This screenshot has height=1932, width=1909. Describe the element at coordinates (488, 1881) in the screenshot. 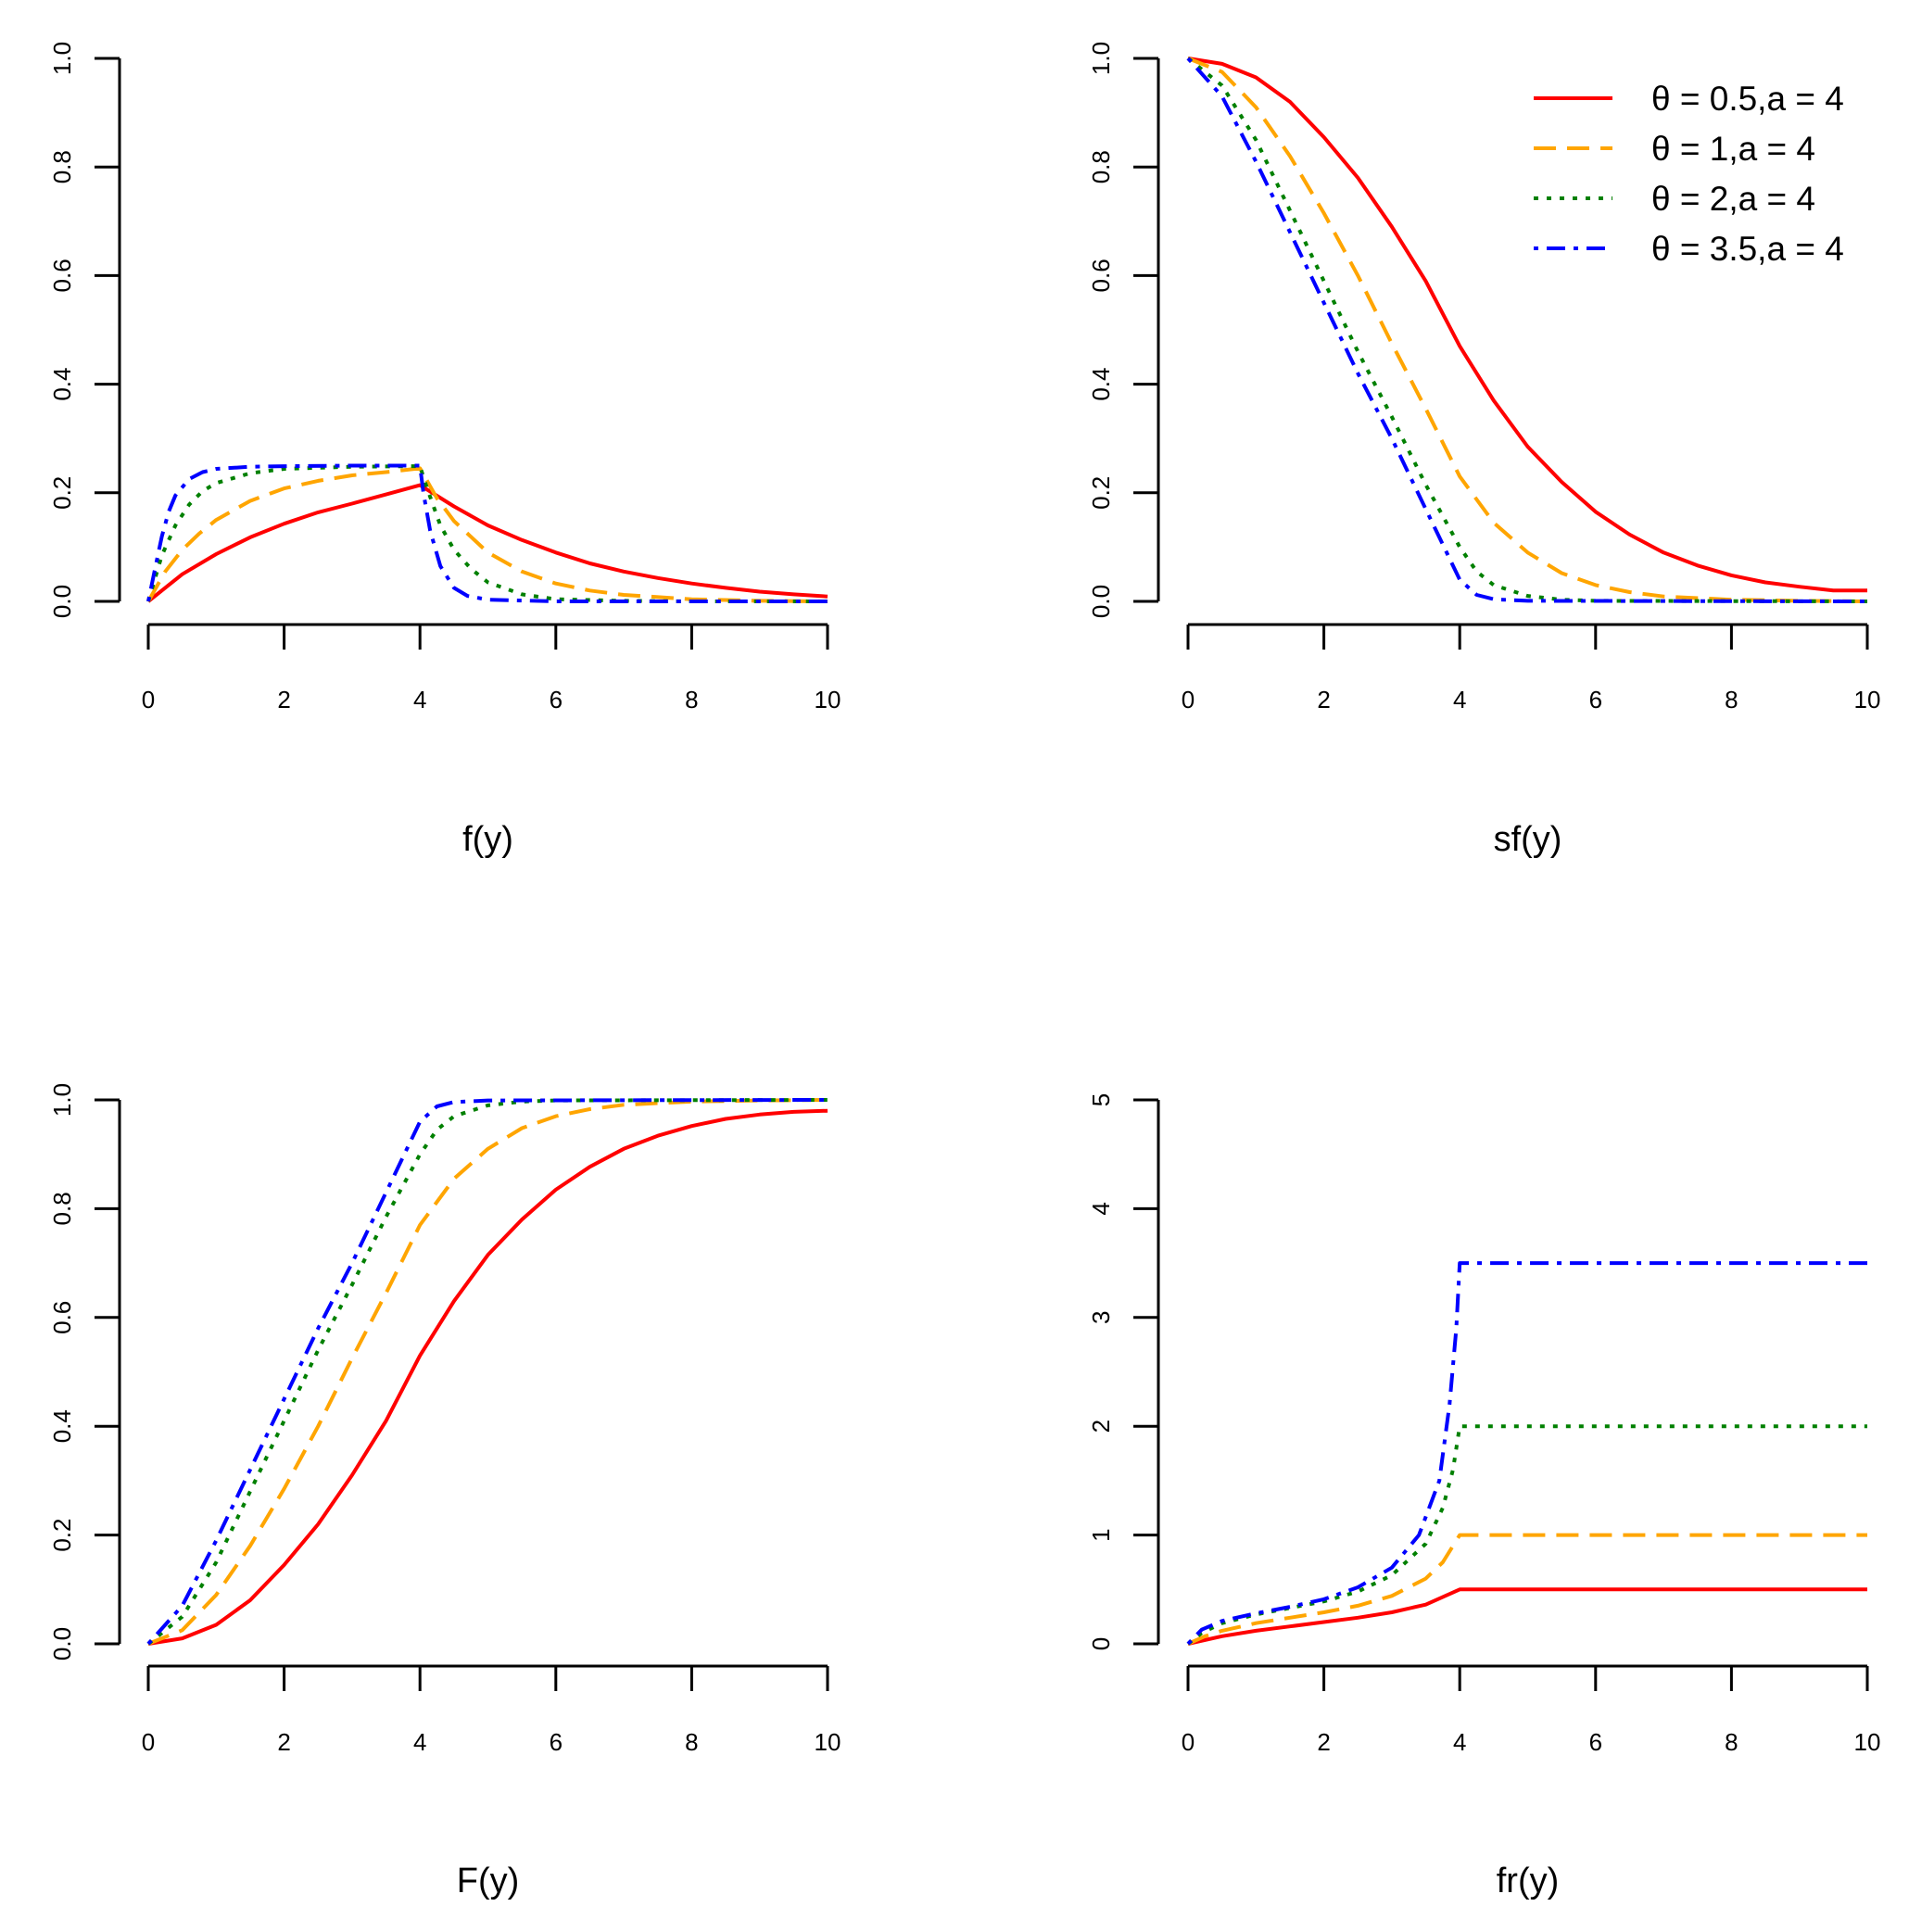

I see `x-axis-title: F(y)` at that location.